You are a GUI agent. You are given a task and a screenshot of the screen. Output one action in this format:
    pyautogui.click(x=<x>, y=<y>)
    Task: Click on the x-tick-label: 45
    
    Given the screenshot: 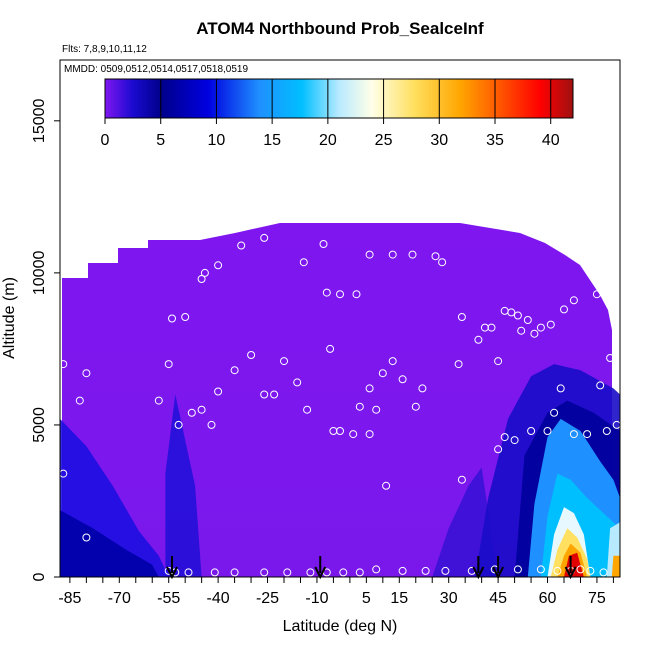 What is the action you would take?
    pyautogui.click(x=498, y=598)
    